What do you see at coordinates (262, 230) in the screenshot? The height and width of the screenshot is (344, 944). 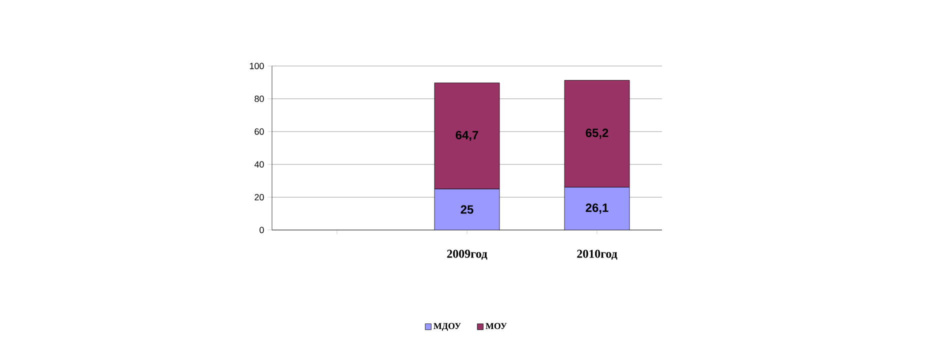 I see `y-tick-label: 0` at bounding box center [262, 230].